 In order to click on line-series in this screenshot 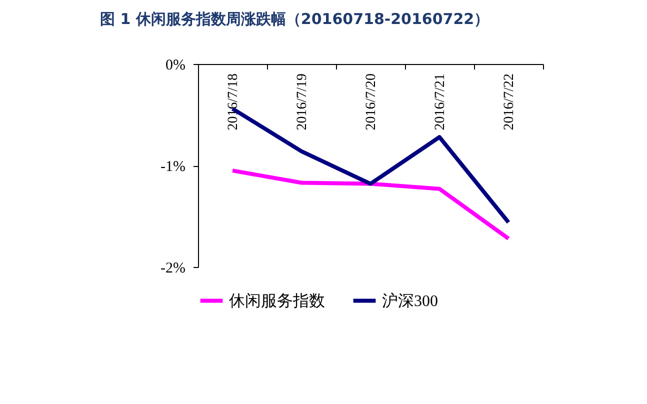, I will do `click(370, 204)`.